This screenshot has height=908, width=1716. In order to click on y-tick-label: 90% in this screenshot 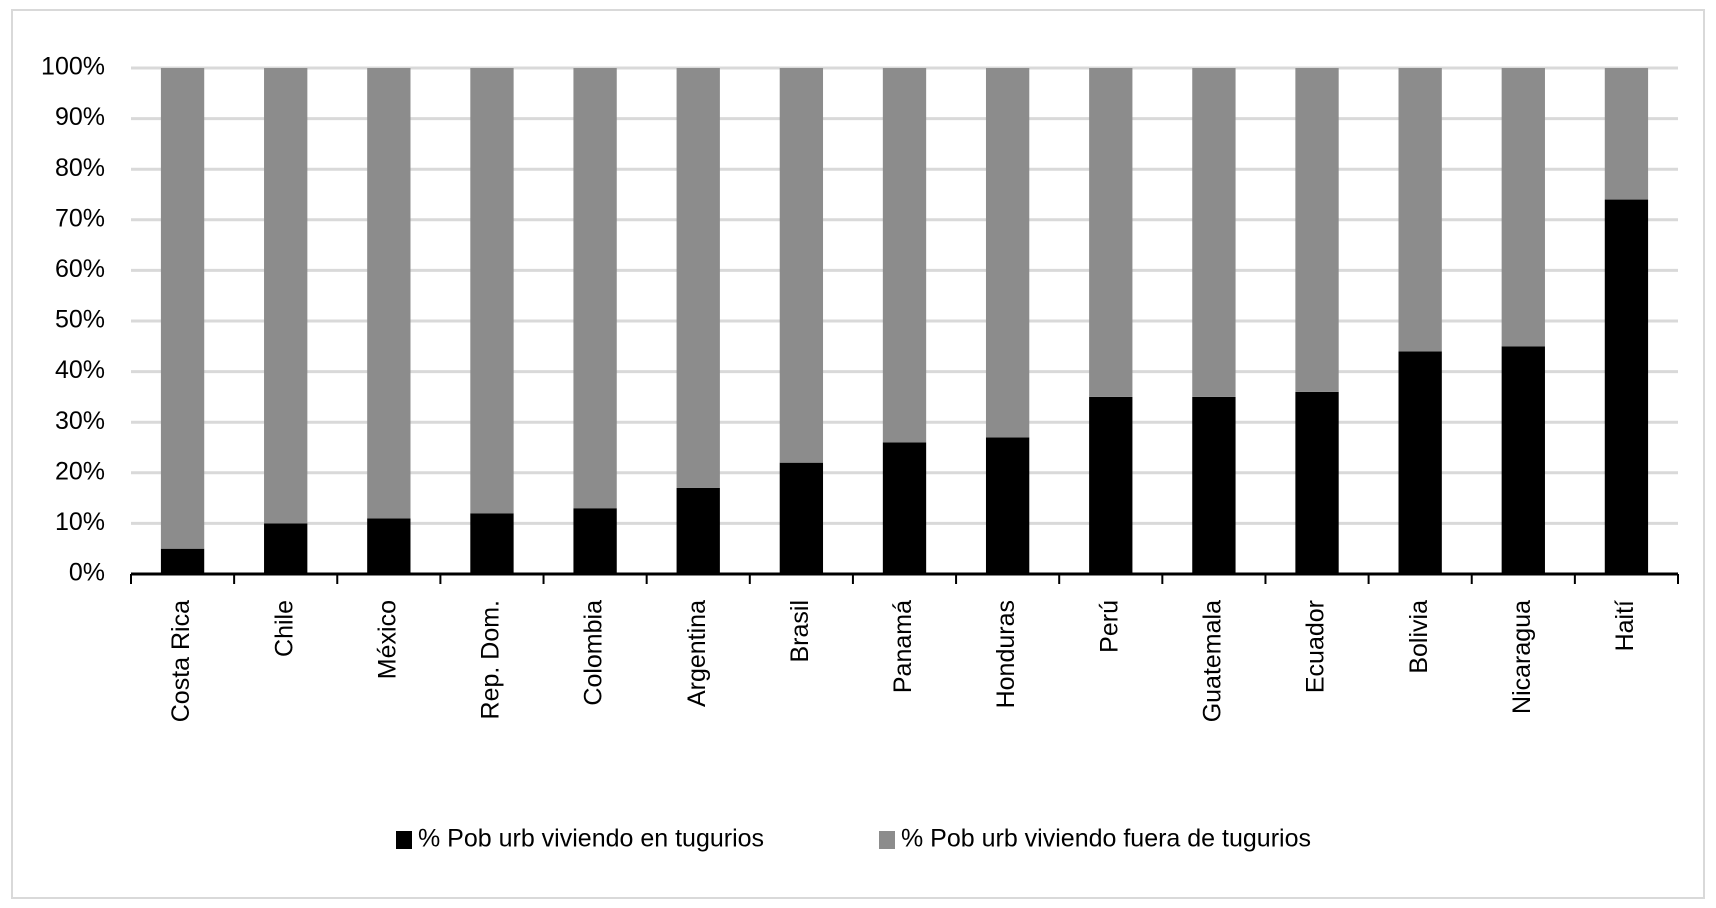, I will do `click(80, 117)`.